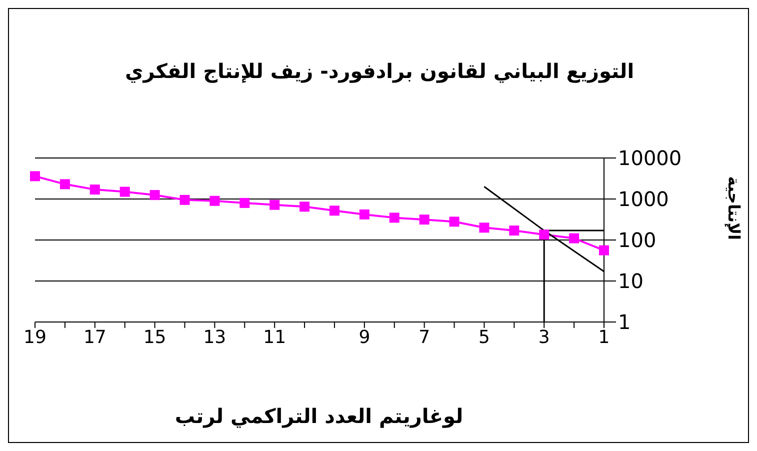 This screenshot has height=451, width=757. What do you see at coordinates (650, 158) in the screenshot?
I see `y-tick-label: 10000` at bounding box center [650, 158].